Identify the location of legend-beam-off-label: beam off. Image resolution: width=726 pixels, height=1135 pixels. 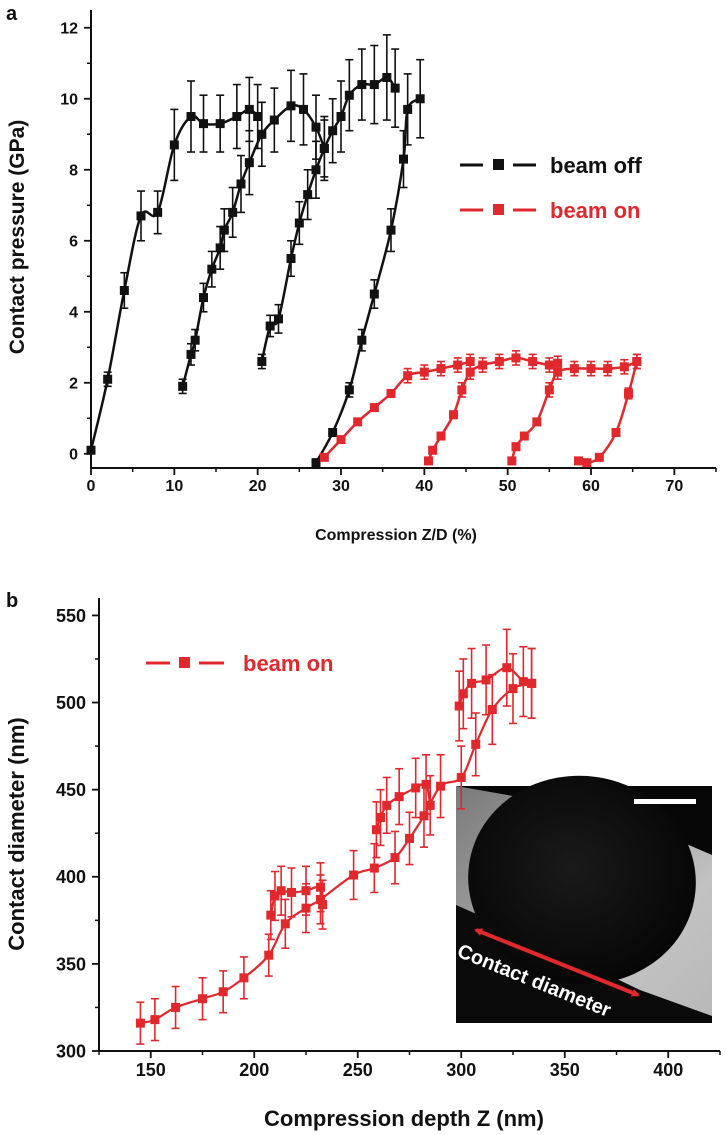
(596, 165).